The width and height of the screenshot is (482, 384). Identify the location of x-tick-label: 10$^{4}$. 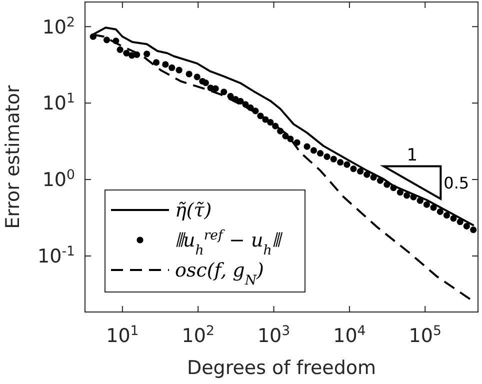
(349, 335).